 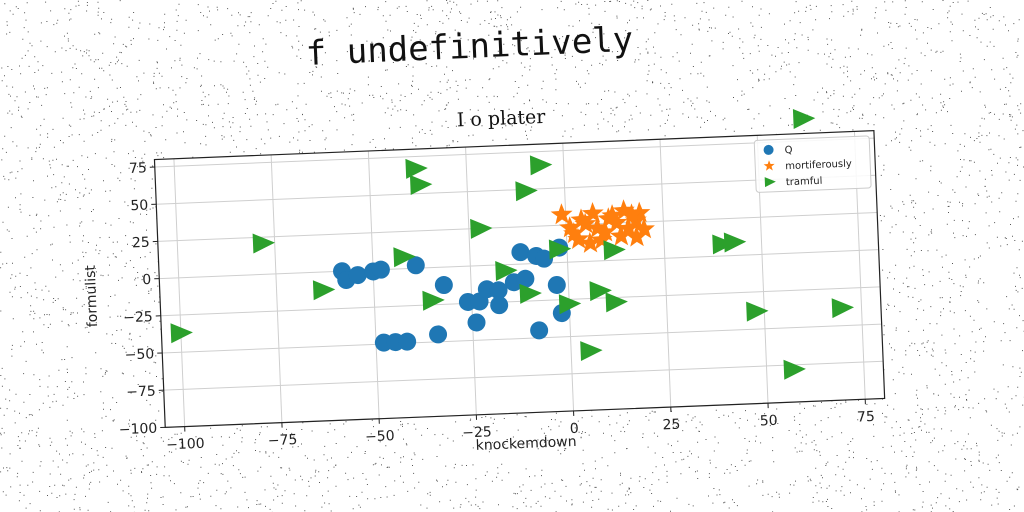 I want to click on x-axis-label: knockemdown, so click(x=525, y=444).